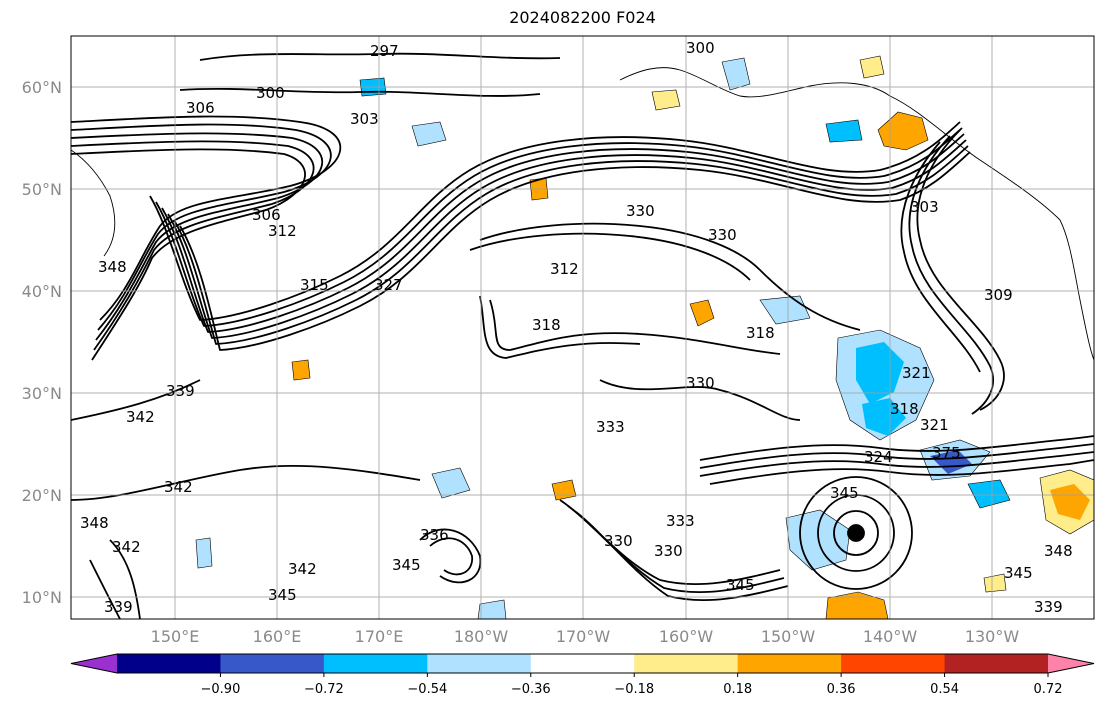 This screenshot has width=1105, height=712. I want to click on contour-label: 375, so click(946, 453).